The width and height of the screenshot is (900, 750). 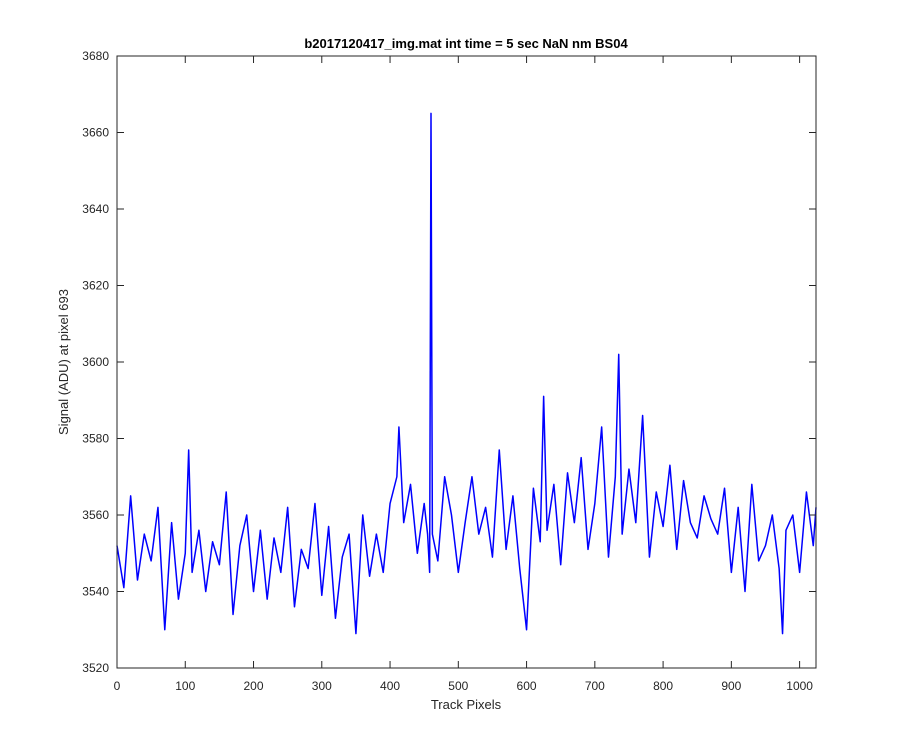 I want to click on y-axis-label: Signal (ADU) at pixel 693, so click(x=63, y=362).